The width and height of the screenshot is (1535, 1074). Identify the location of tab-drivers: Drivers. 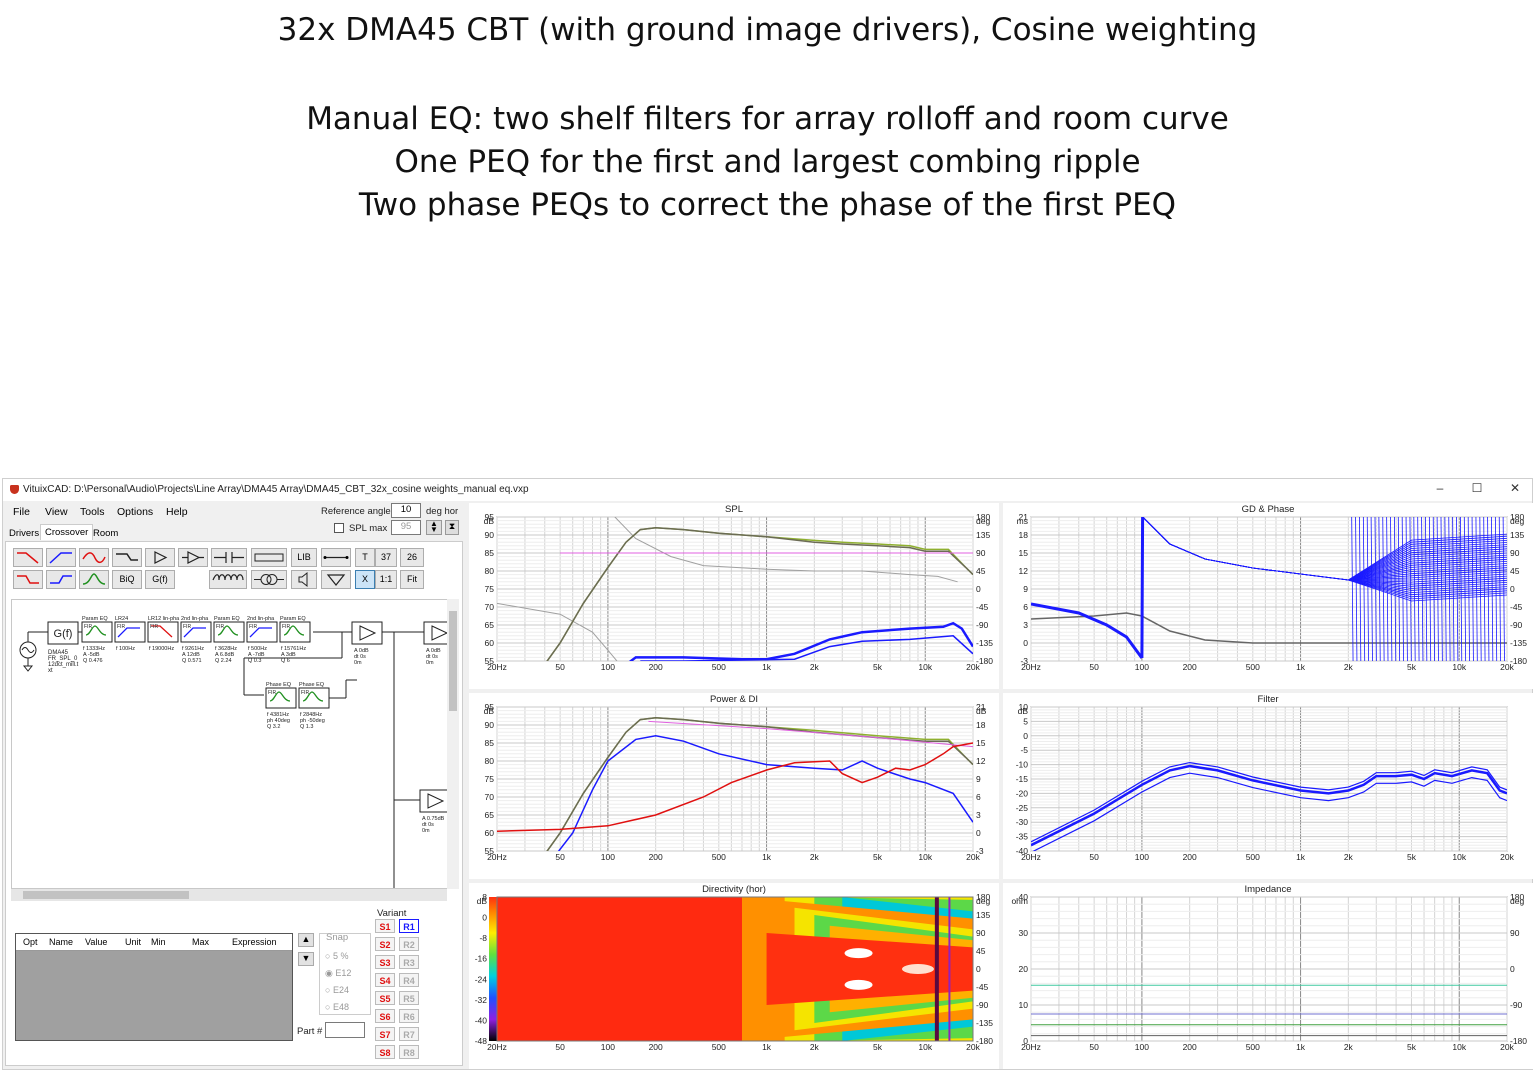
(24, 533).